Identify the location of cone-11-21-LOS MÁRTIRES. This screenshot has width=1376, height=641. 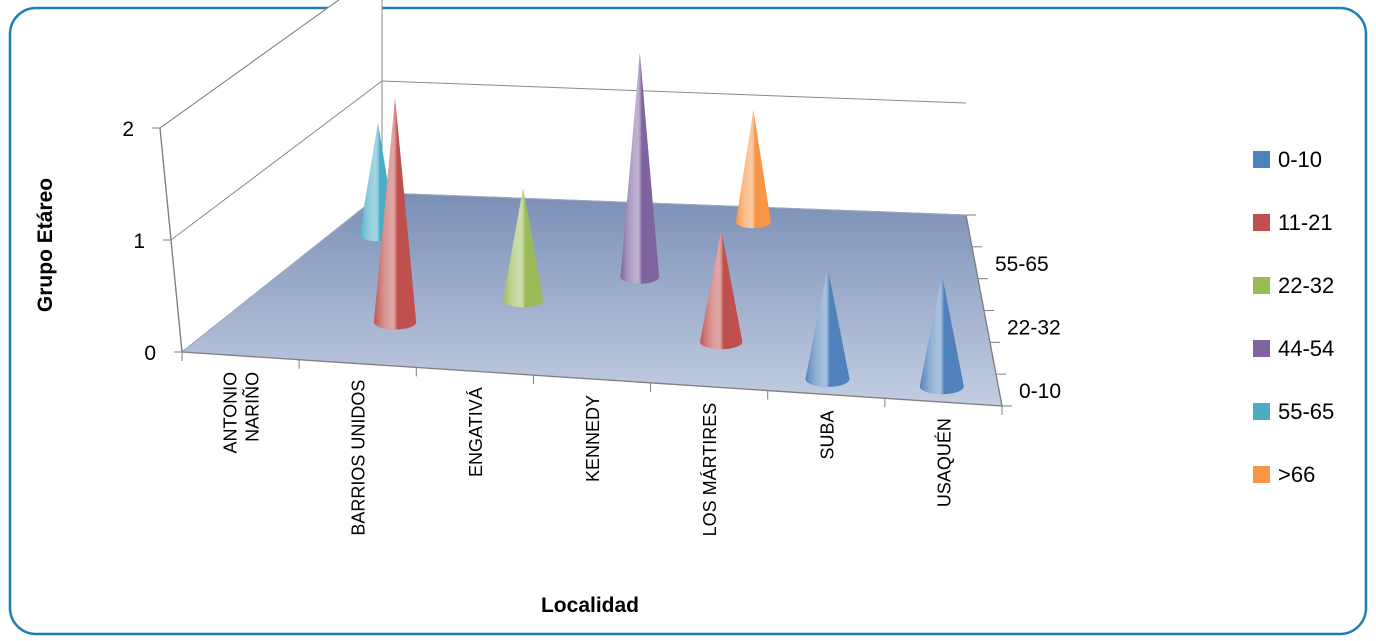
(721, 289).